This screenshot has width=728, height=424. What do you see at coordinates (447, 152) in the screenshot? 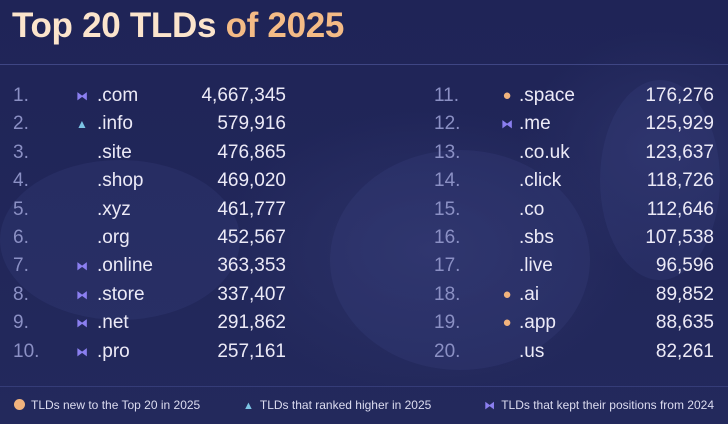
I see `rank-number: 13.` at bounding box center [447, 152].